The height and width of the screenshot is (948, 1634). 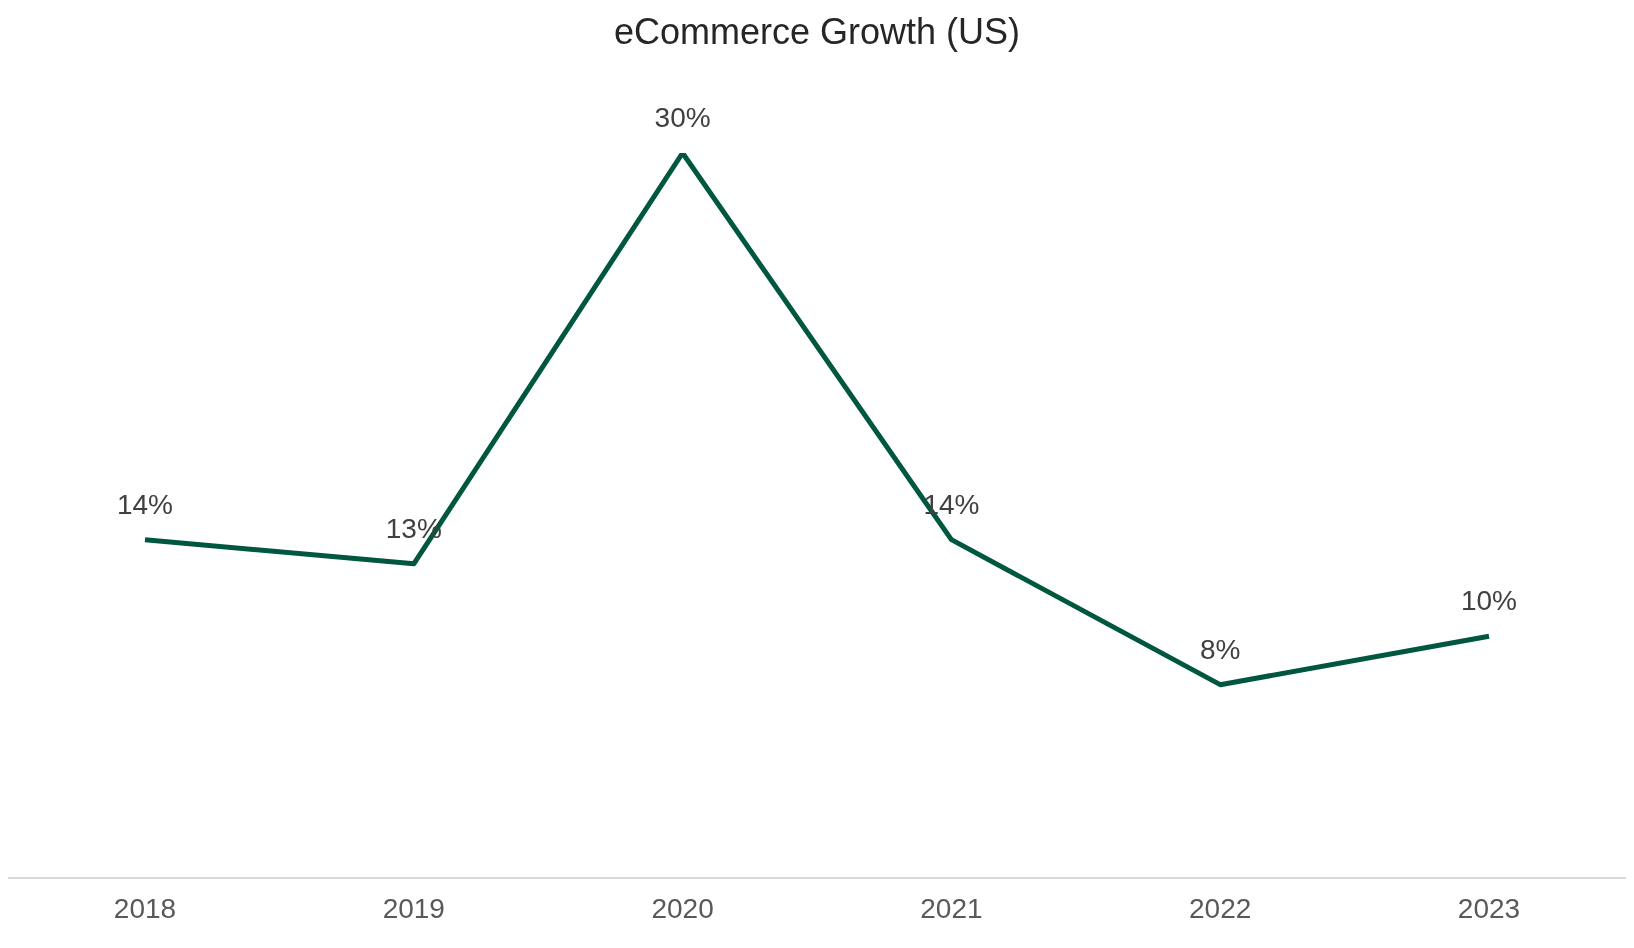 I want to click on data-label: 10%, so click(x=1489, y=601).